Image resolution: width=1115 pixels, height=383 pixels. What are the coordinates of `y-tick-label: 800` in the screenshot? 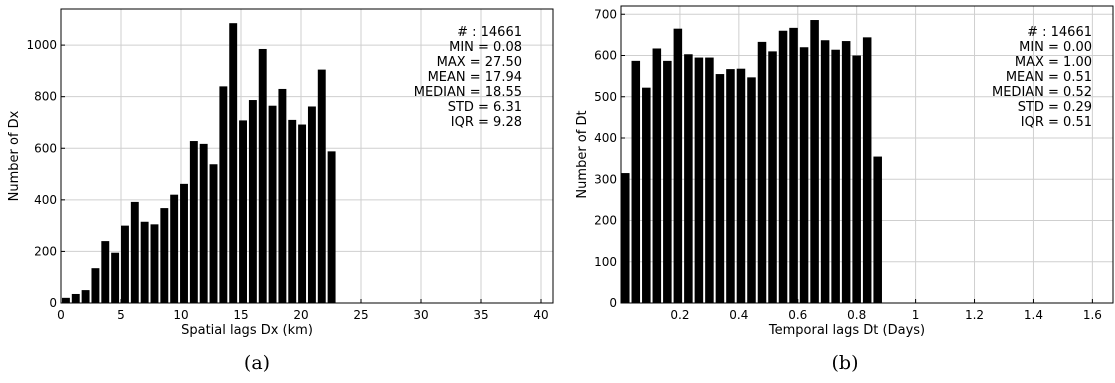 It's located at (45, 97).